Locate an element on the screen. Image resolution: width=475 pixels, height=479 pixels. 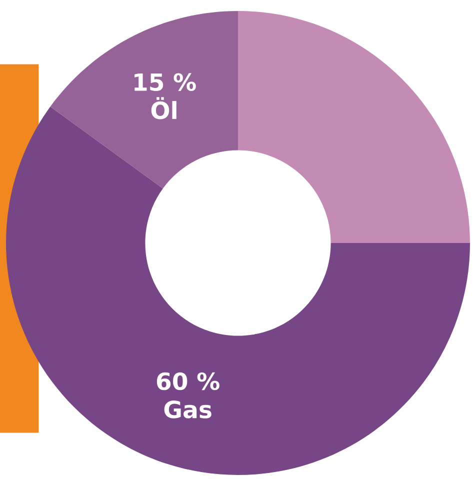
slice-label: Öl is located at coordinates (163, 108).